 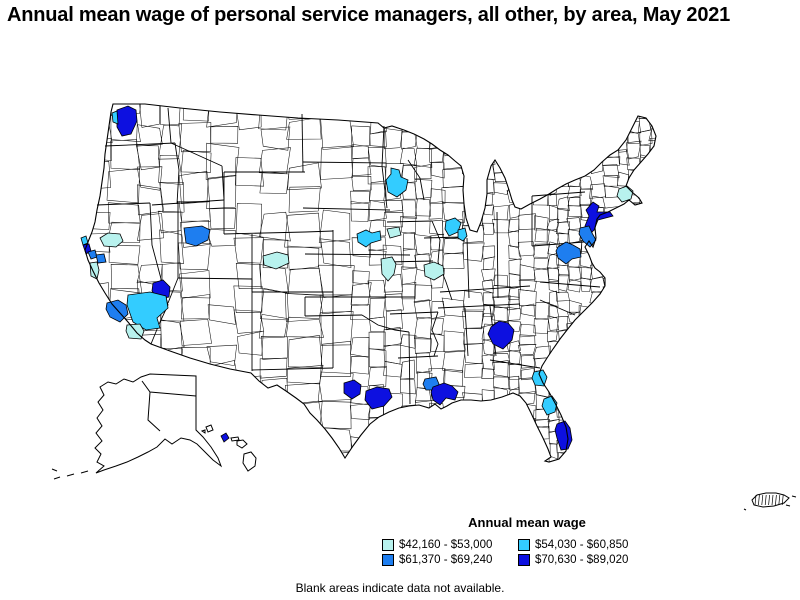 What do you see at coordinates (444, 394) in the screenshot?
I see `wage-area-new-orleans` at bounding box center [444, 394].